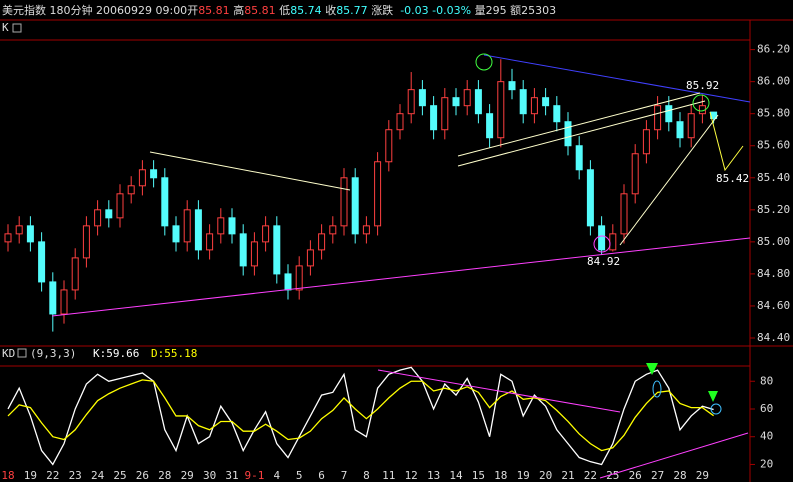 The image size is (793, 482). I want to click on annotation: 85.42, so click(732, 178).